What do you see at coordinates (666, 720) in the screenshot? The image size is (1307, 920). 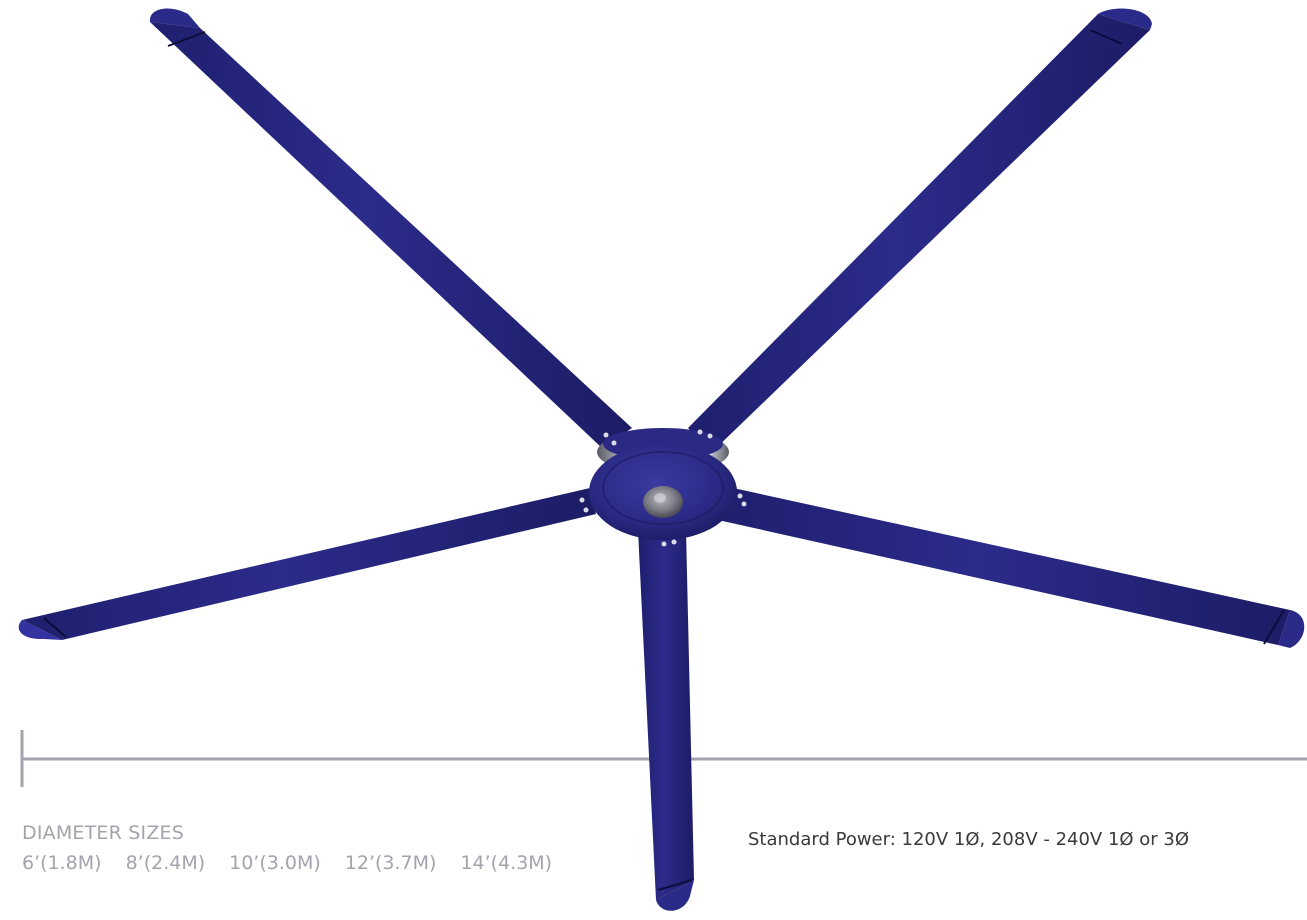 I see `fan-blade-bottom` at bounding box center [666, 720].